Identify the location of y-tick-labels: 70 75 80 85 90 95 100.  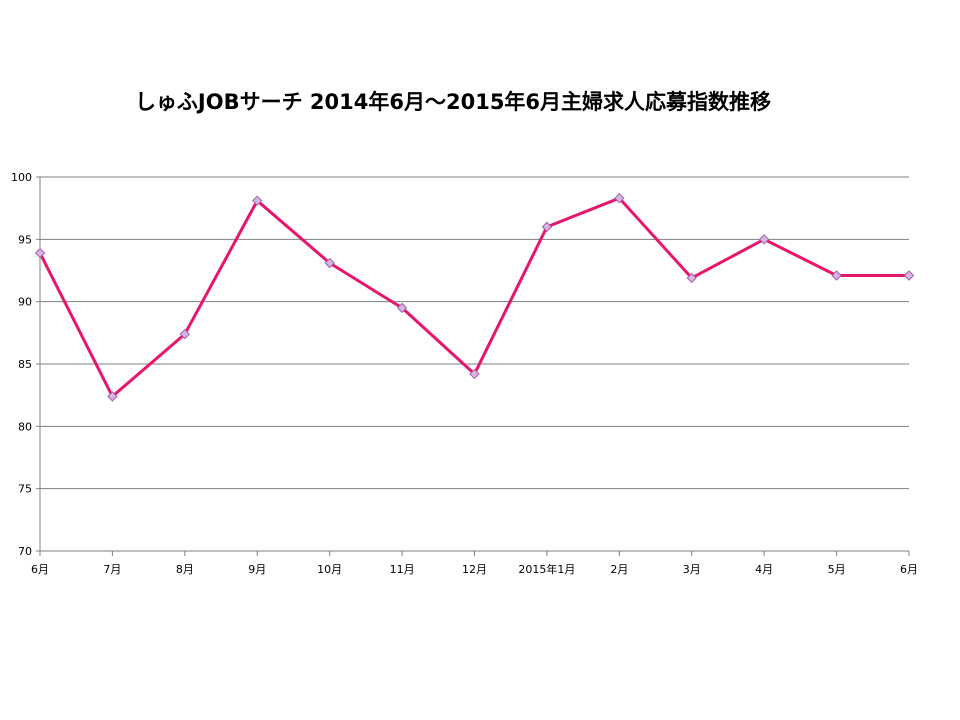
(21, 364).